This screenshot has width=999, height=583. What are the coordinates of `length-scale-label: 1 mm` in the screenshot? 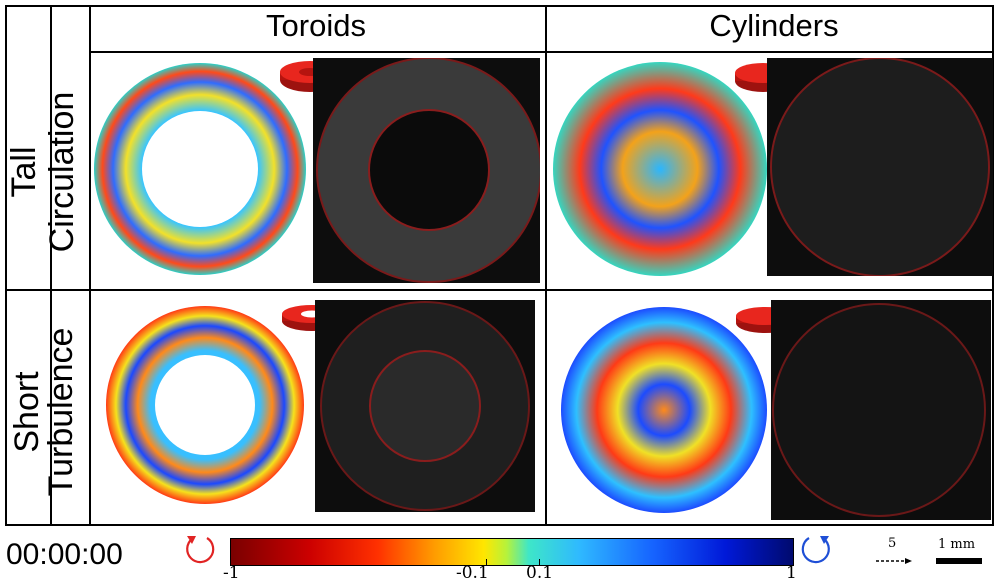 It's located at (957, 544).